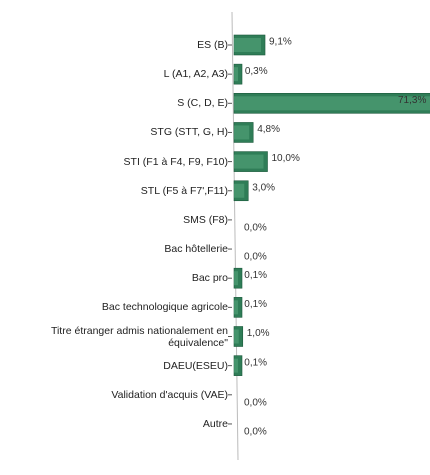 The image size is (430, 475). I want to click on value-label: 3,0%, so click(263, 187).